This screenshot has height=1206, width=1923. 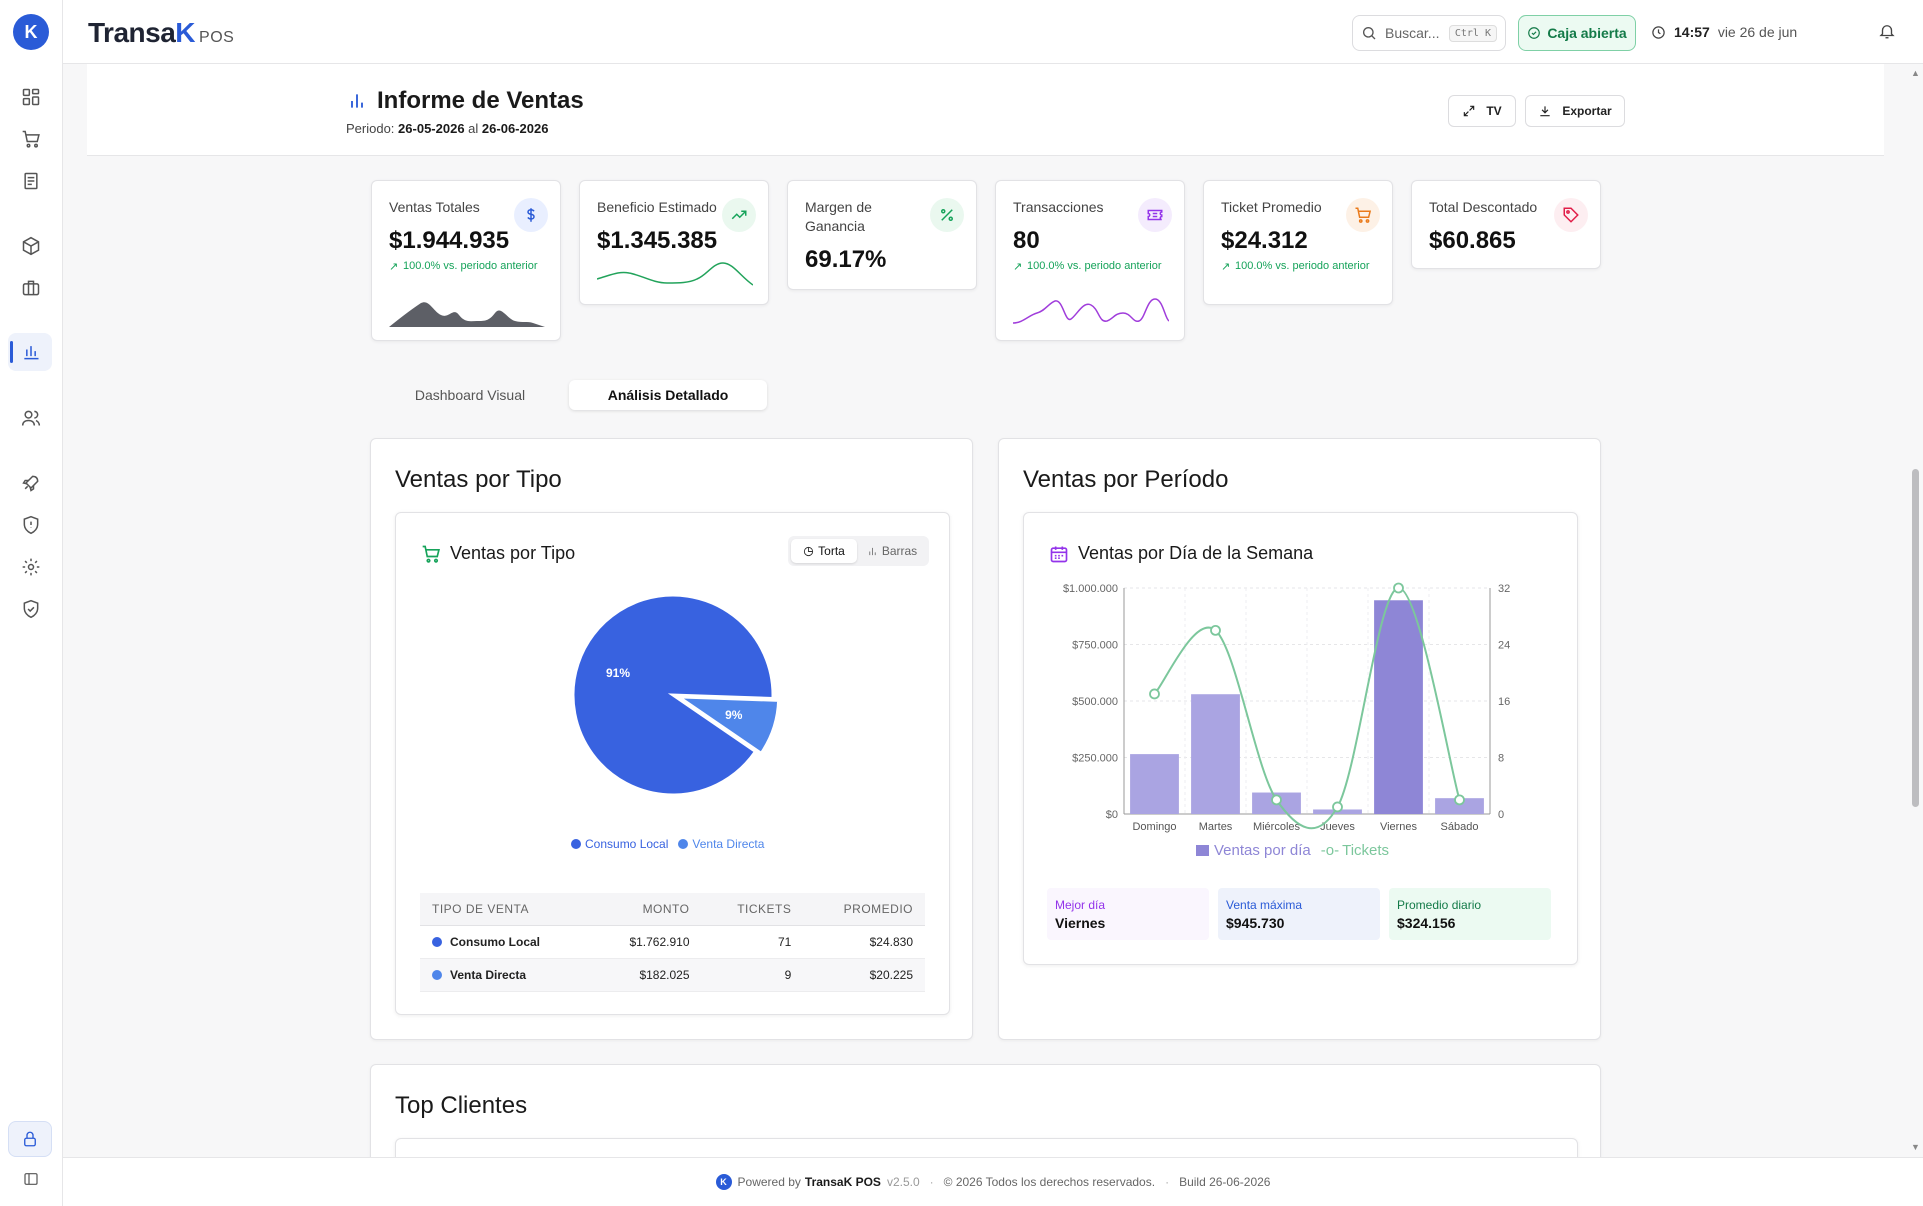 I want to click on sidebar: K, so click(x=31, y=603).